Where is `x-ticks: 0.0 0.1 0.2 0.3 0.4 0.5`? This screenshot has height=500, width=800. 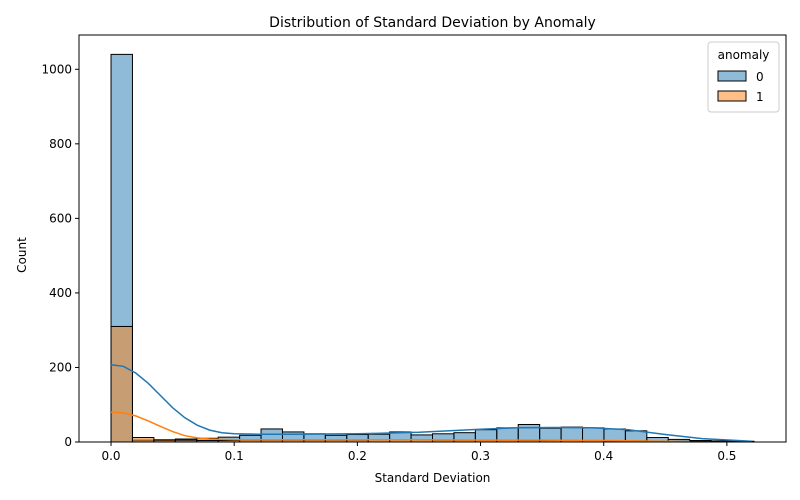
x-ticks: 0.0 0.1 0.2 0.3 0.4 0.5 is located at coordinates (418, 452).